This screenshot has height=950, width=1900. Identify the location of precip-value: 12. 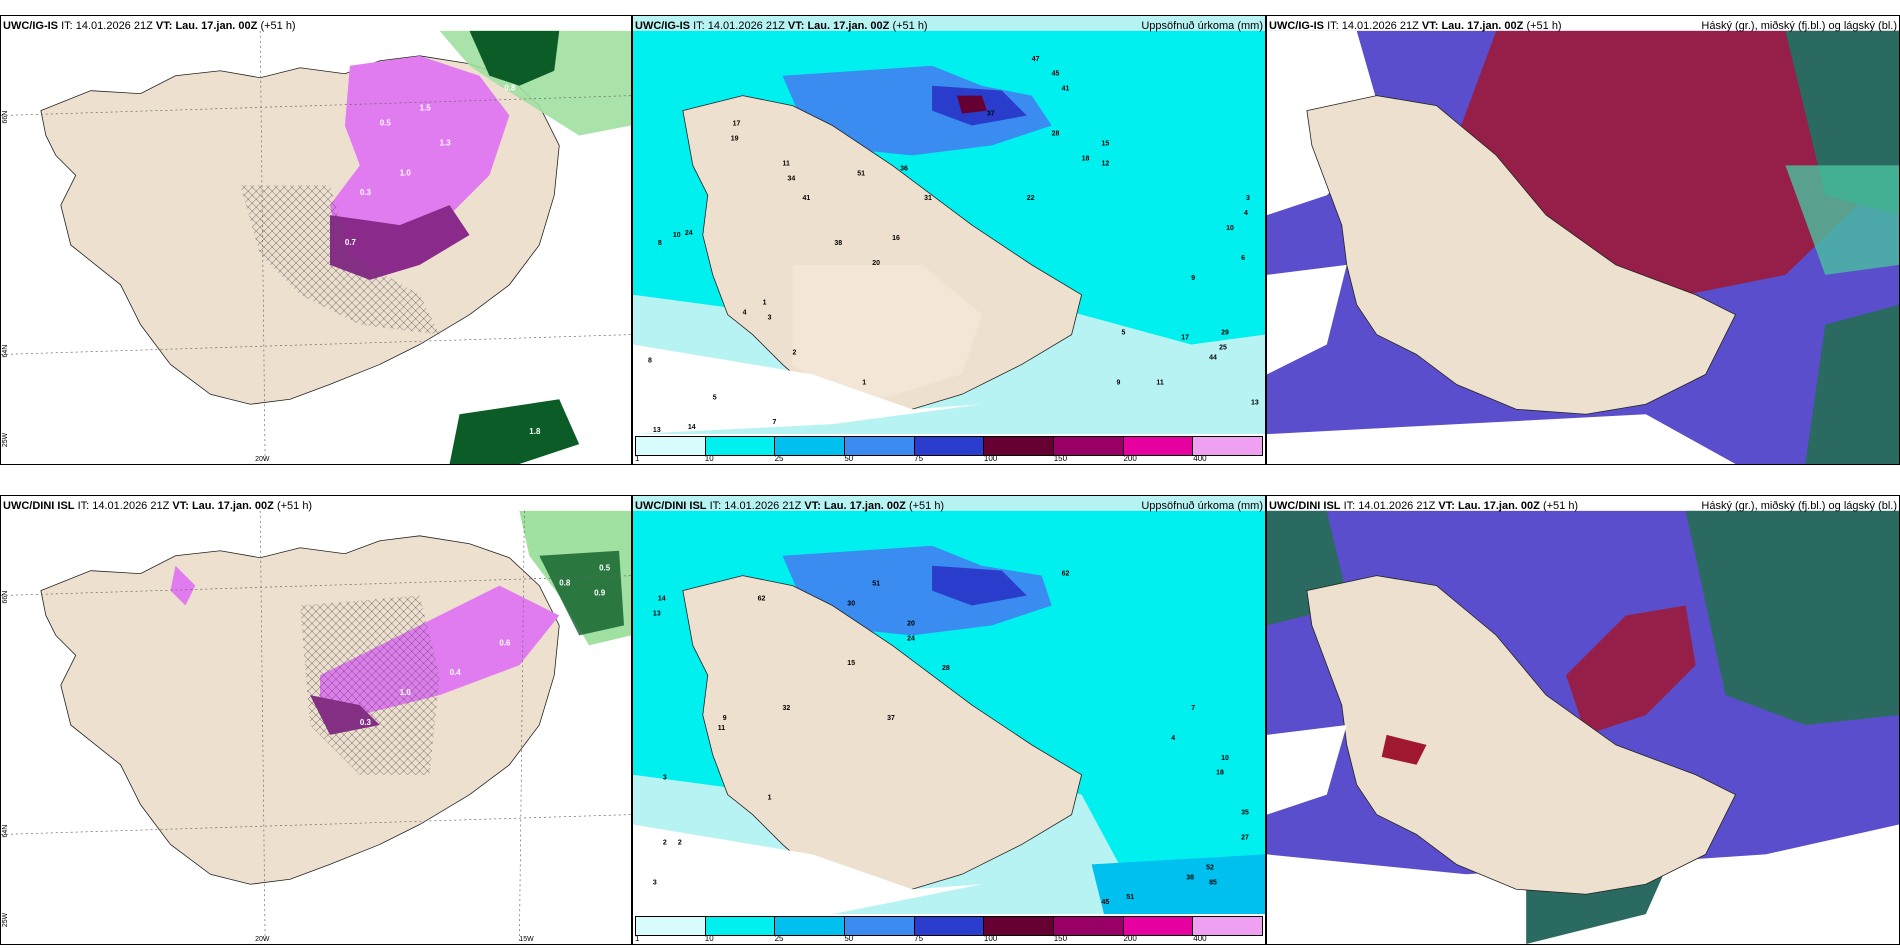
(1106, 163).